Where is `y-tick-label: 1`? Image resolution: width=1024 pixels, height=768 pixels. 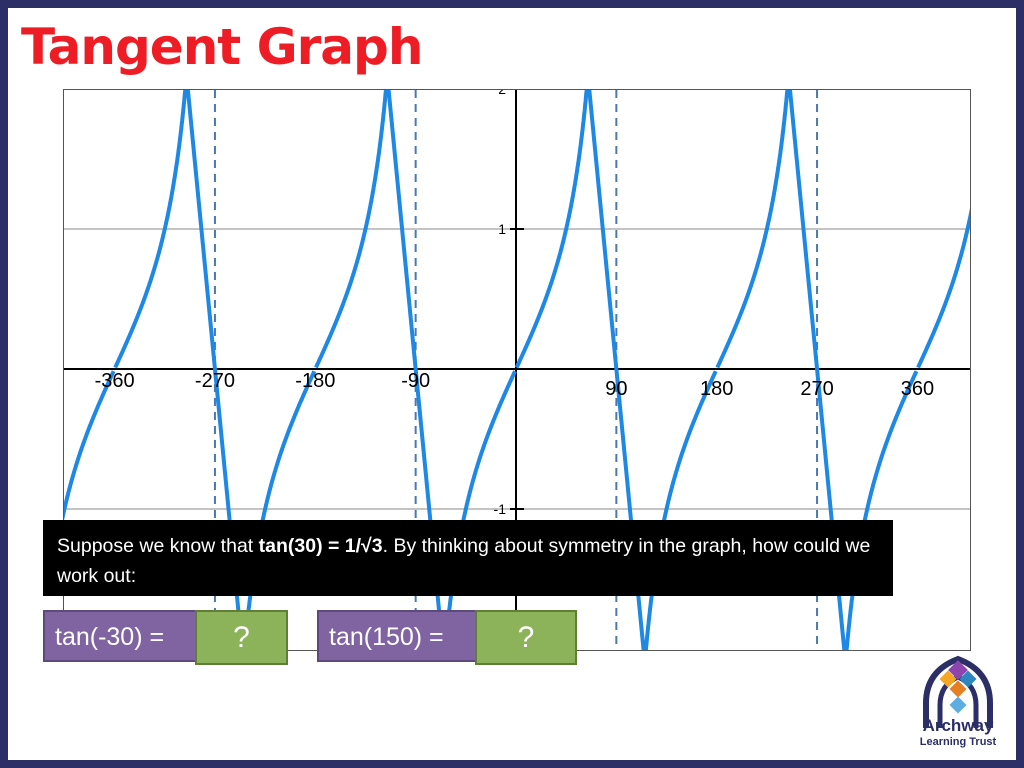
y-tick-label: 1 is located at coordinates (502, 229).